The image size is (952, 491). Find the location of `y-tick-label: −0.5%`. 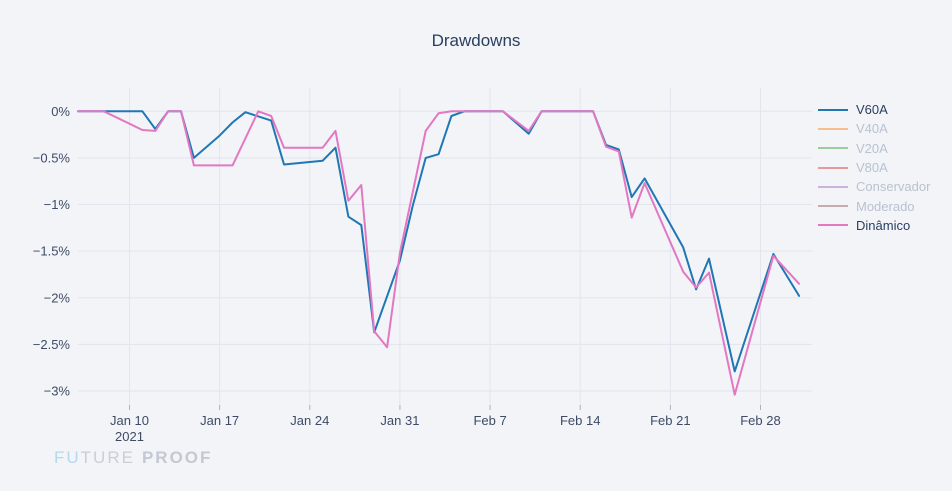

y-tick-label: −0.5% is located at coordinates (52, 157).